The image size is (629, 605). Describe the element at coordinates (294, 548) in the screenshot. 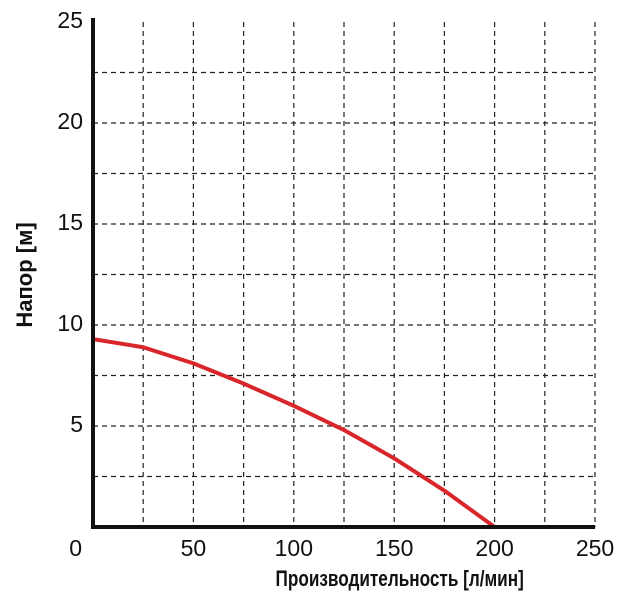

I see `x-tick-label: 100` at that location.